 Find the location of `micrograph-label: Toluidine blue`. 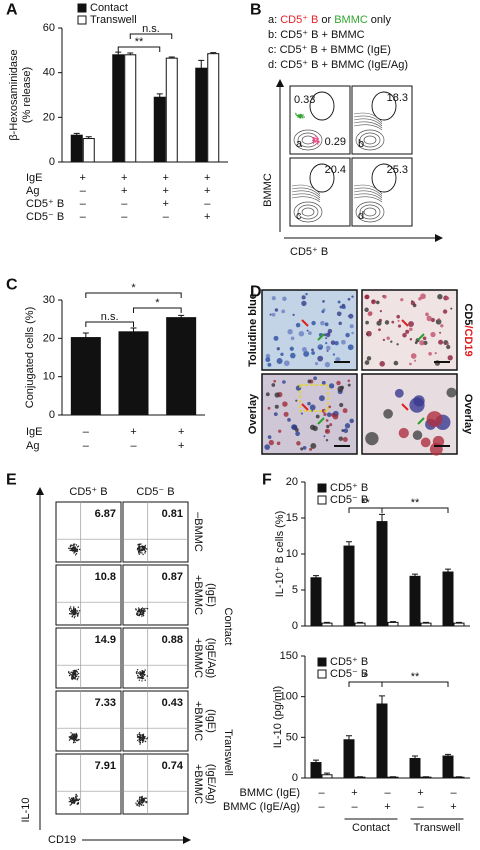

micrograph-label: Toluidine blue is located at coordinates (253, 330).